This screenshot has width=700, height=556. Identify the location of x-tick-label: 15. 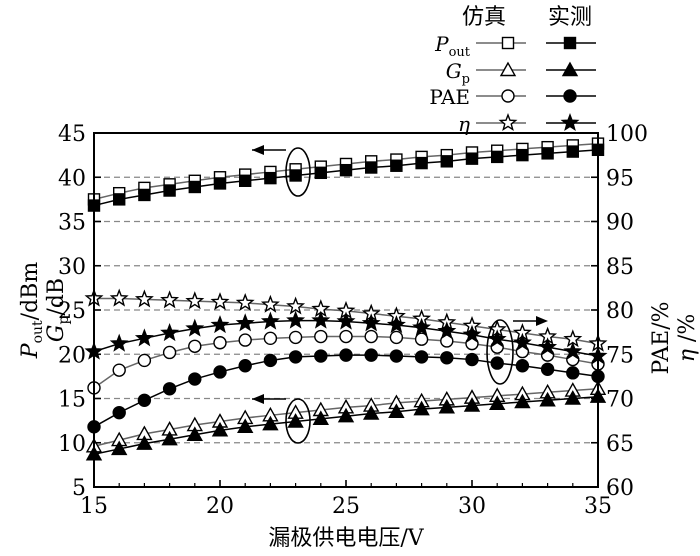
(94, 506).